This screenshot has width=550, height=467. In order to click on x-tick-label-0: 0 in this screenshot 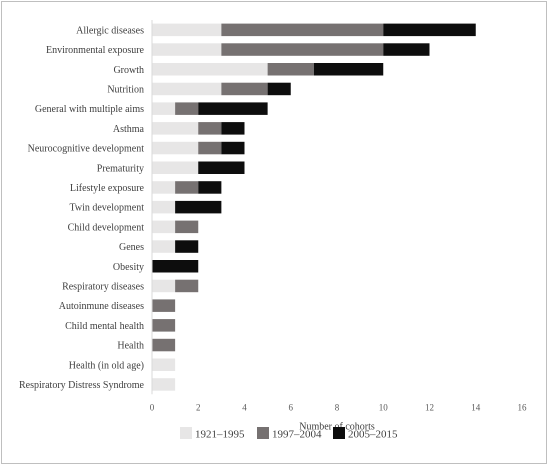, I will do `click(152, 407)`.